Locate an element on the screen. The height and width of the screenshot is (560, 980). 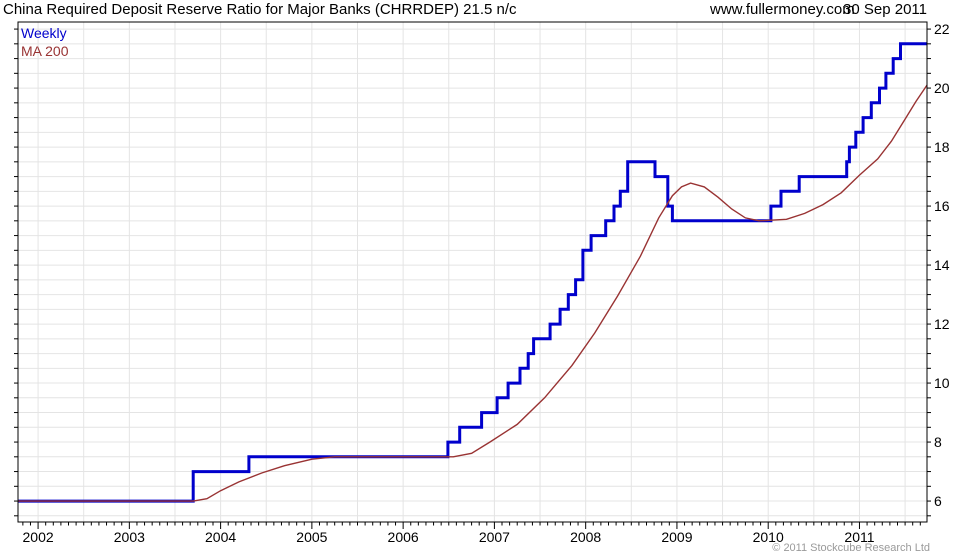
y-axis-label: 8 is located at coordinates (938, 442).